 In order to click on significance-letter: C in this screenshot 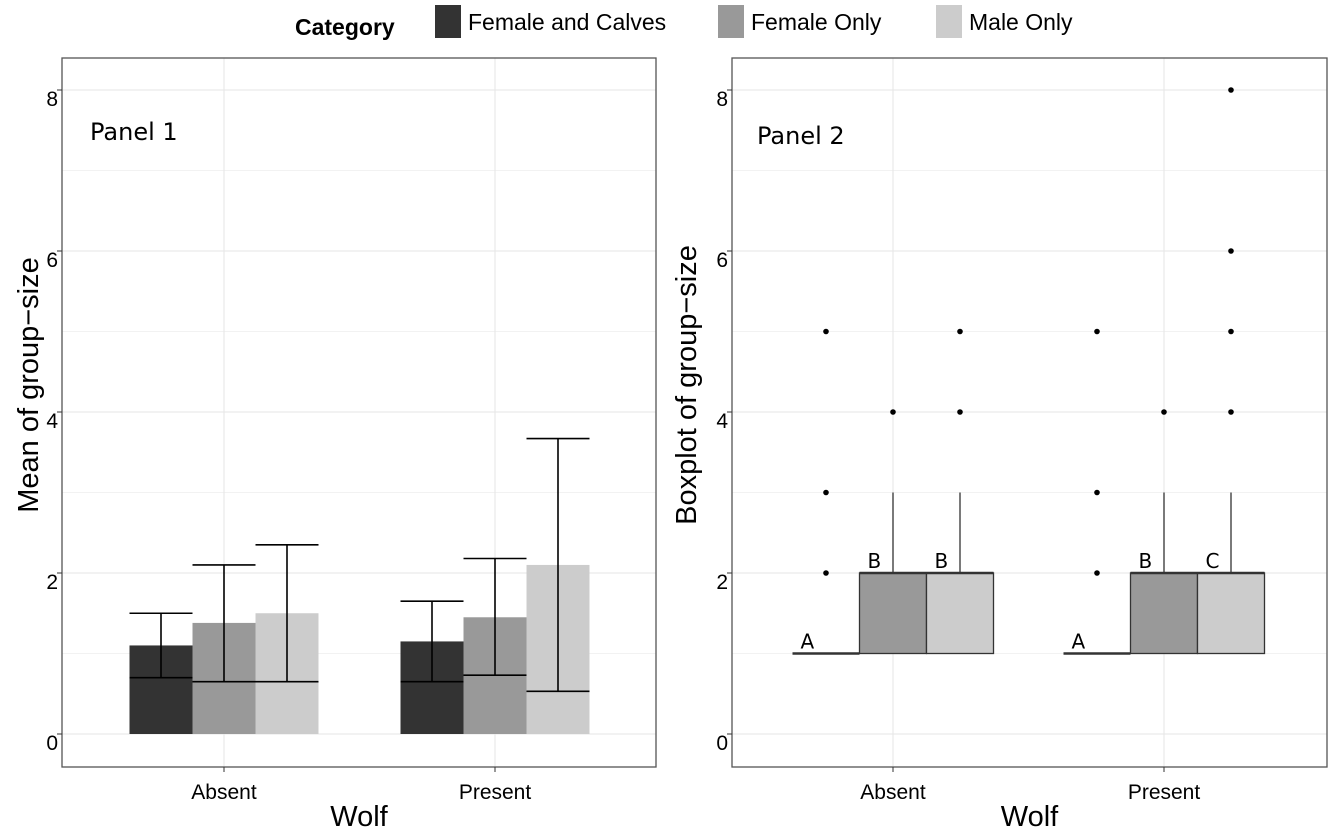, I will do `click(1213, 561)`.